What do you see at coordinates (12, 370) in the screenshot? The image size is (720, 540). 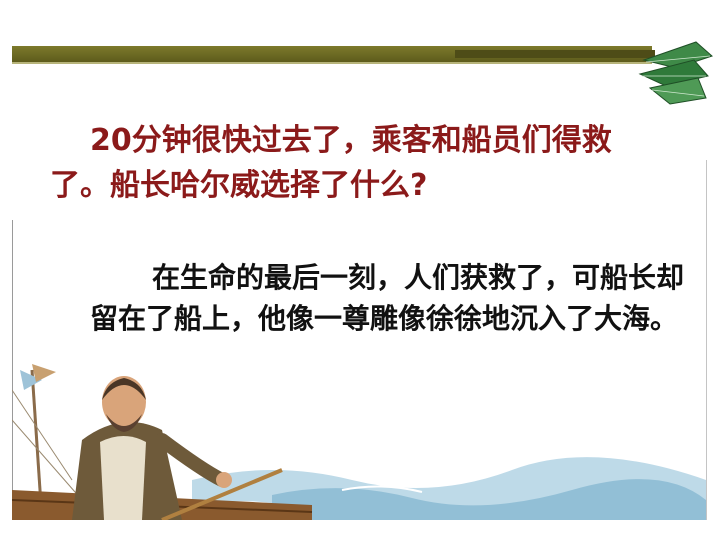 I see `frame-left-line` at bounding box center [12, 370].